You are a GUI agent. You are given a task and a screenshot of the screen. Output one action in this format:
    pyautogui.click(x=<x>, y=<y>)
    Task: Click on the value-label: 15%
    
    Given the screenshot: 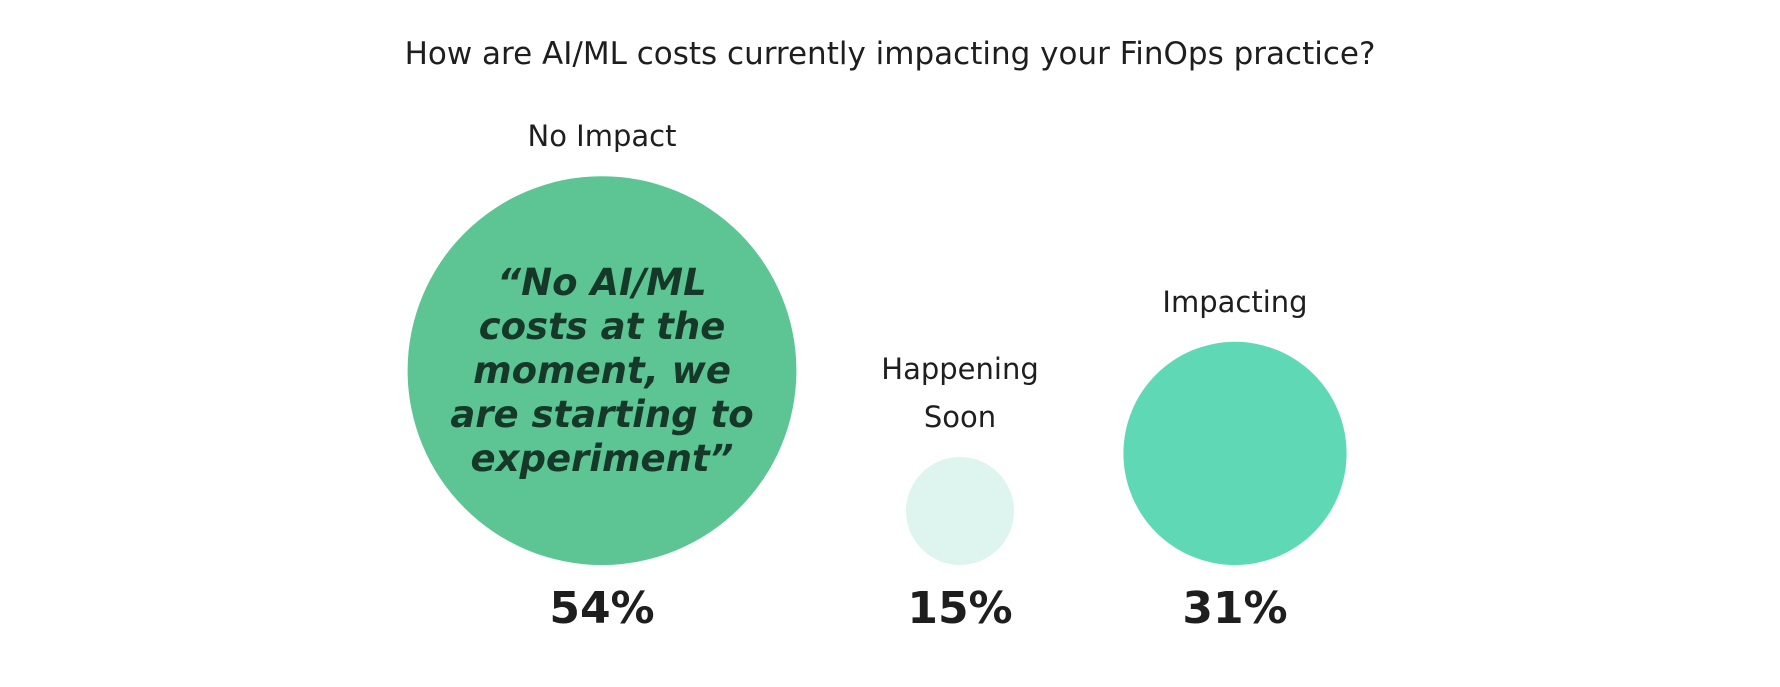 What is the action you would take?
    pyautogui.click(x=960, y=608)
    